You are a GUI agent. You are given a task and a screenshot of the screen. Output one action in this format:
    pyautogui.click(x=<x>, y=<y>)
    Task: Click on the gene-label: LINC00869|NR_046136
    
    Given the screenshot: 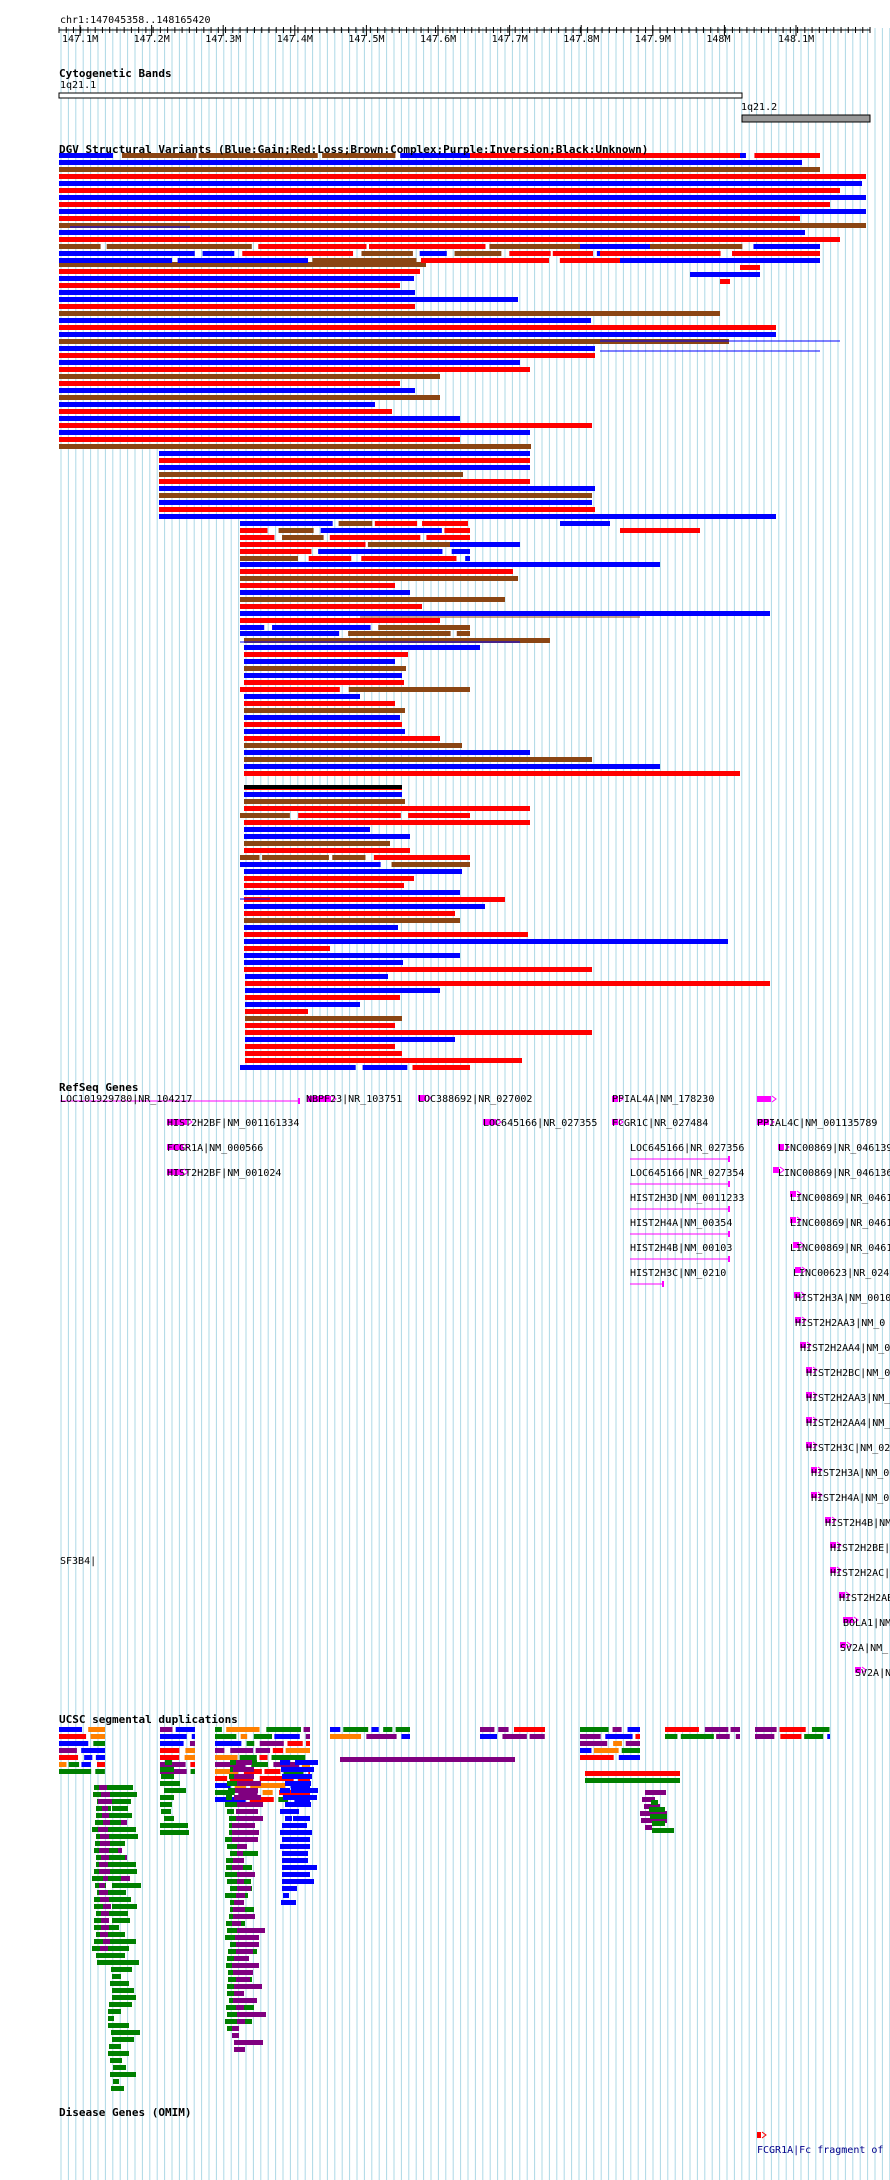 What is the action you would take?
    pyautogui.click(x=834, y=1173)
    